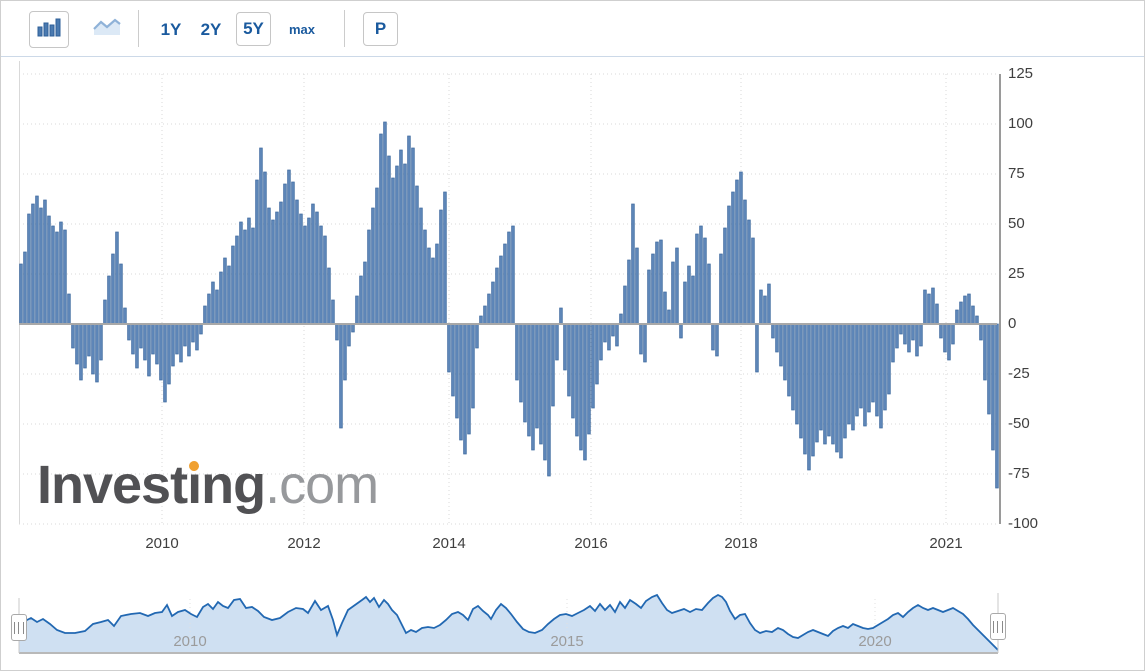  Describe the element at coordinates (1021, 123) in the screenshot. I see `y-axis-label: 100` at that location.